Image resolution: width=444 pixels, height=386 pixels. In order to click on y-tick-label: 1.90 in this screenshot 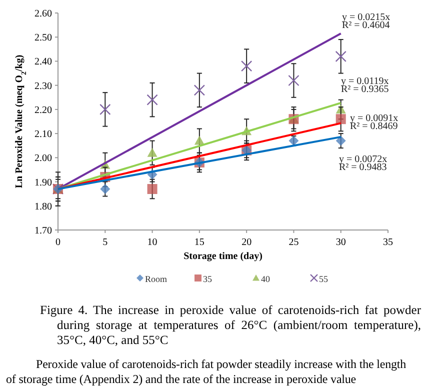, I will do `click(43, 182)`.